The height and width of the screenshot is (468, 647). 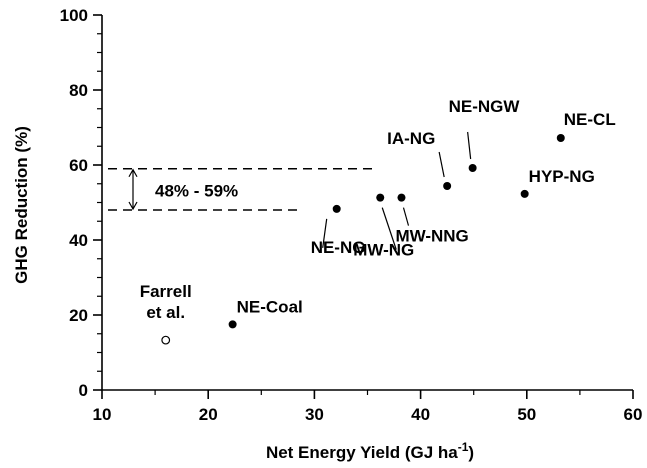 I want to click on point-label: NE-Coal, so click(x=270, y=306).